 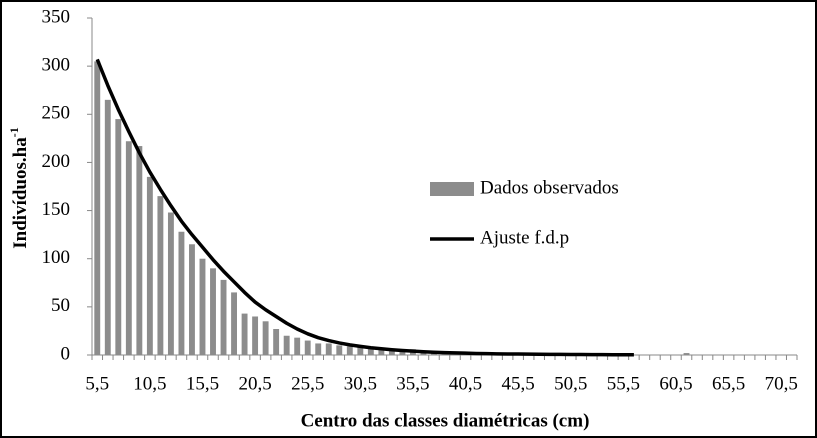 I want to click on x-tick-label: 10,5, so click(x=149, y=383).